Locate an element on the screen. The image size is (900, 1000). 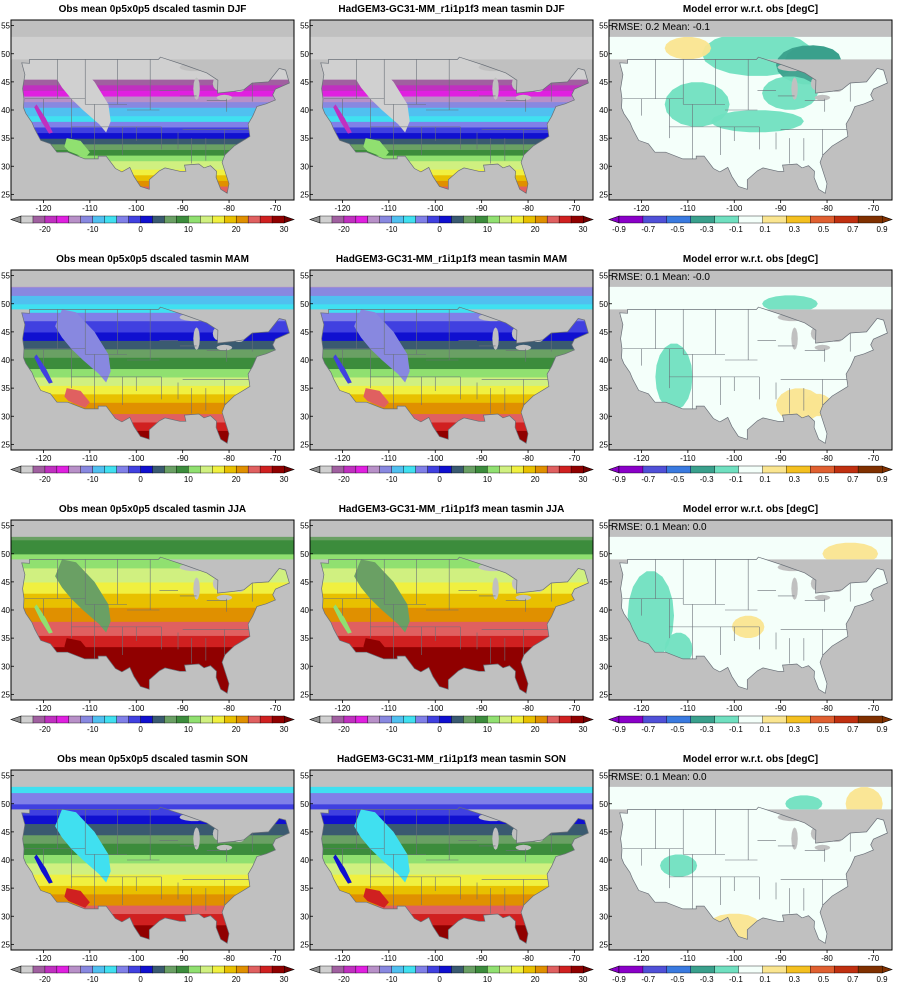
colorbar-tick-label: 0.9 is located at coordinates (882, 229).